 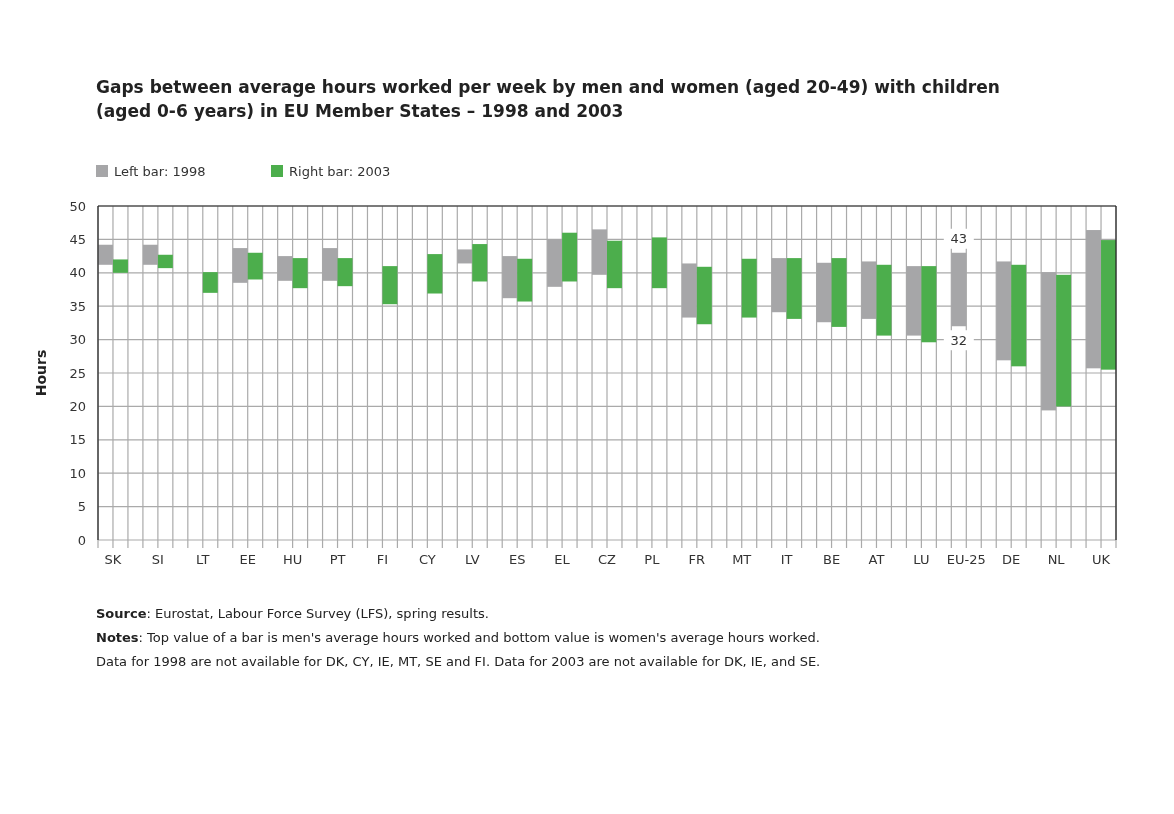 I want to click on x-tick-label: PT, so click(x=337, y=559).